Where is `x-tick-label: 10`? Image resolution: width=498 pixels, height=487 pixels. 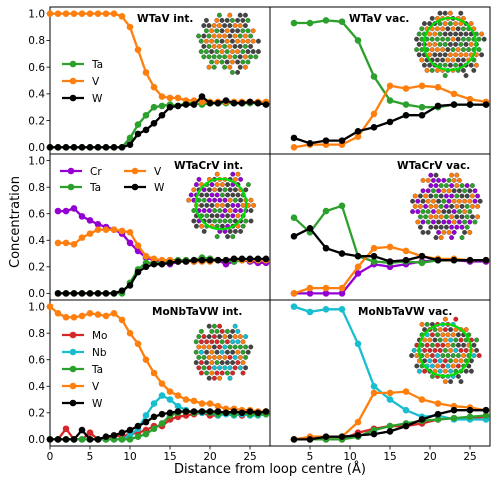 x-tick-label: 10 is located at coordinates (349, 457).